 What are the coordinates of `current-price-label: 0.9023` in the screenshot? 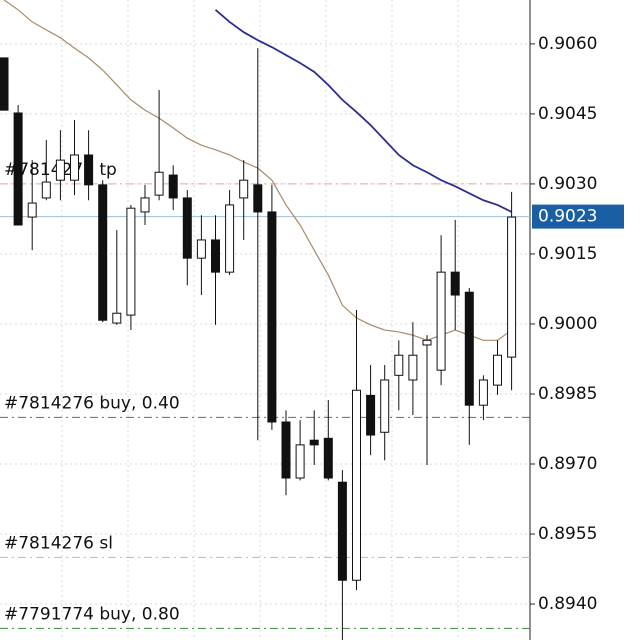 It's located at (567, 217).